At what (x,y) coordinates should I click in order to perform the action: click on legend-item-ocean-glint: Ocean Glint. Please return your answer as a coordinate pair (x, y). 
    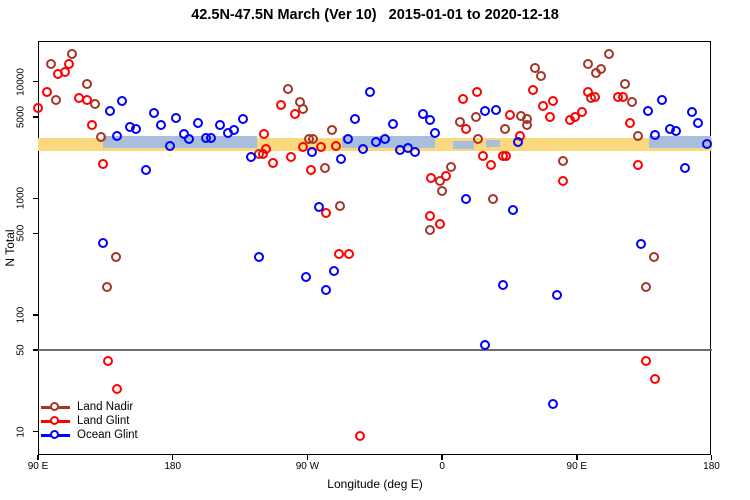
    Looking at the image, I should click on (89, 435).